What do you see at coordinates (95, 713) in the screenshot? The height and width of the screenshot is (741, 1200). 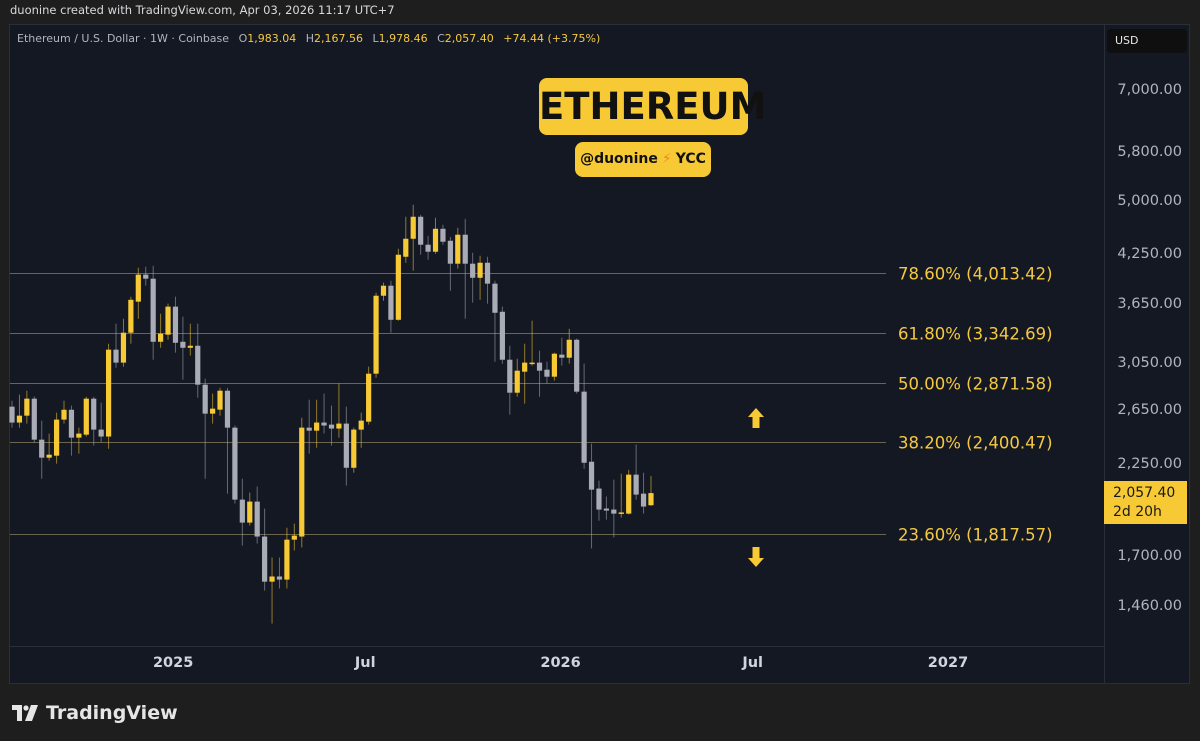 I see `tradingview-logo: TradingView` at bounding box center [95, 713].